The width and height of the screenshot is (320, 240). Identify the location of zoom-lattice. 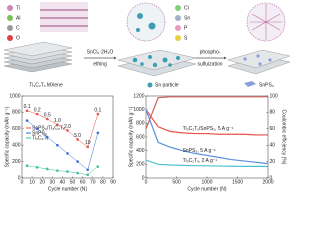
(266, 22).